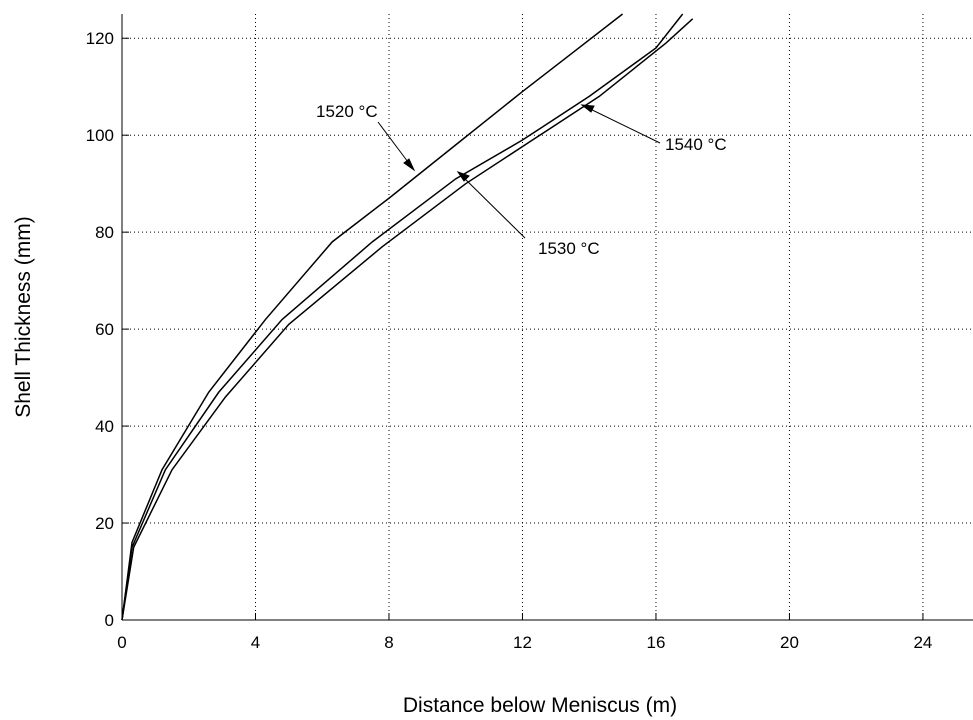  I want to click on x-tick-label: 24, so click(922, 642).